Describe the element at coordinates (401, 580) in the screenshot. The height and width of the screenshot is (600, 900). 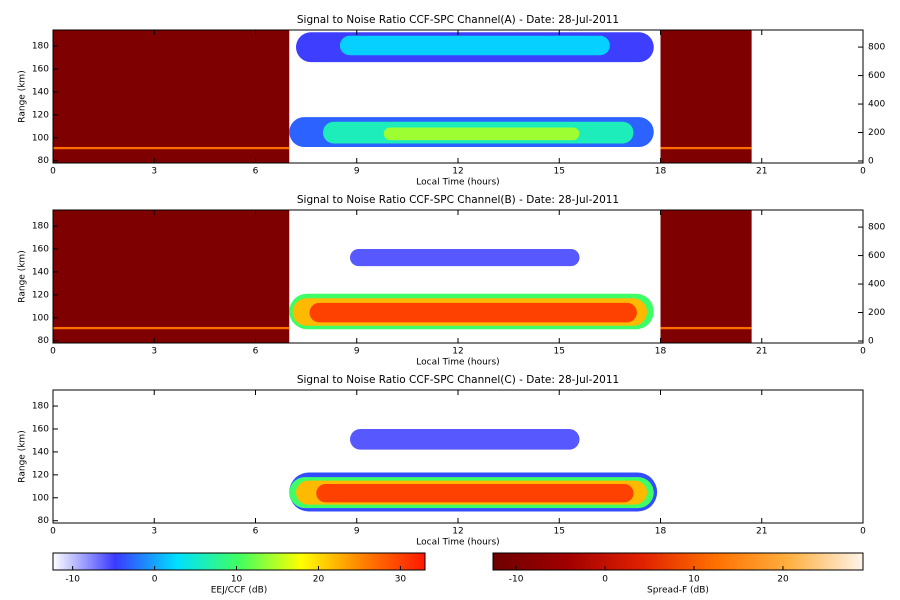
I see `colorbar-tick-label: 30` at that location.